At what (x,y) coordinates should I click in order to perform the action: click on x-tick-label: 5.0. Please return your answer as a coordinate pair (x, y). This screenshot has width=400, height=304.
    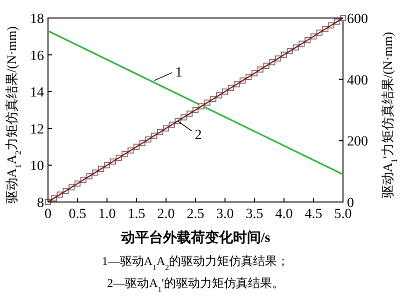
    Looking at the image, I should click on (343, 214).